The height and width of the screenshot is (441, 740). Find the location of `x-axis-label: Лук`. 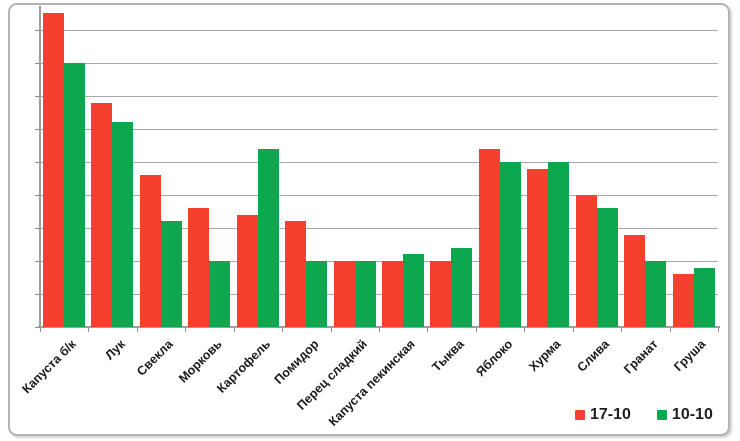

x-axis-label: Лук is located at coordinates (115, 350).